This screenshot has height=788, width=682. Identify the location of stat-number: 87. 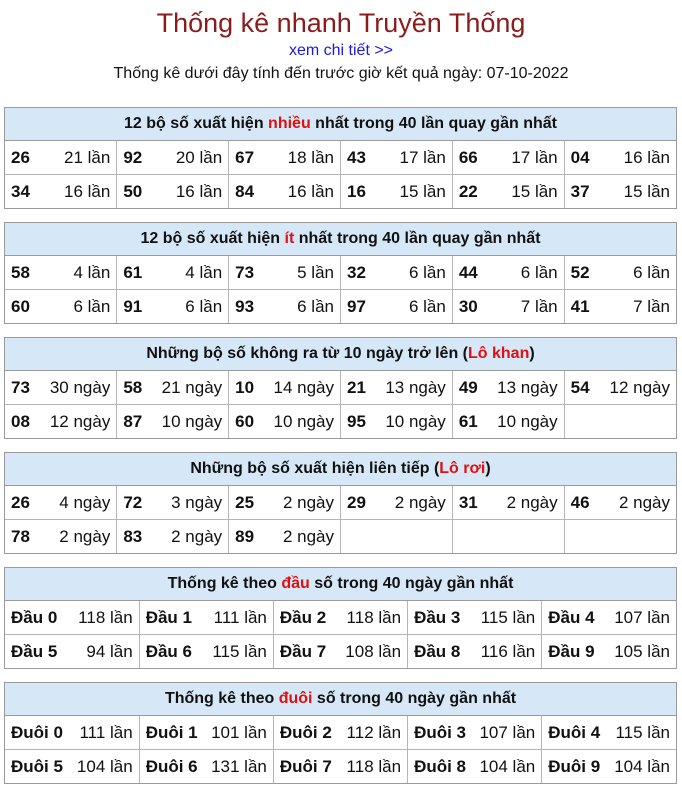
(133, 421).